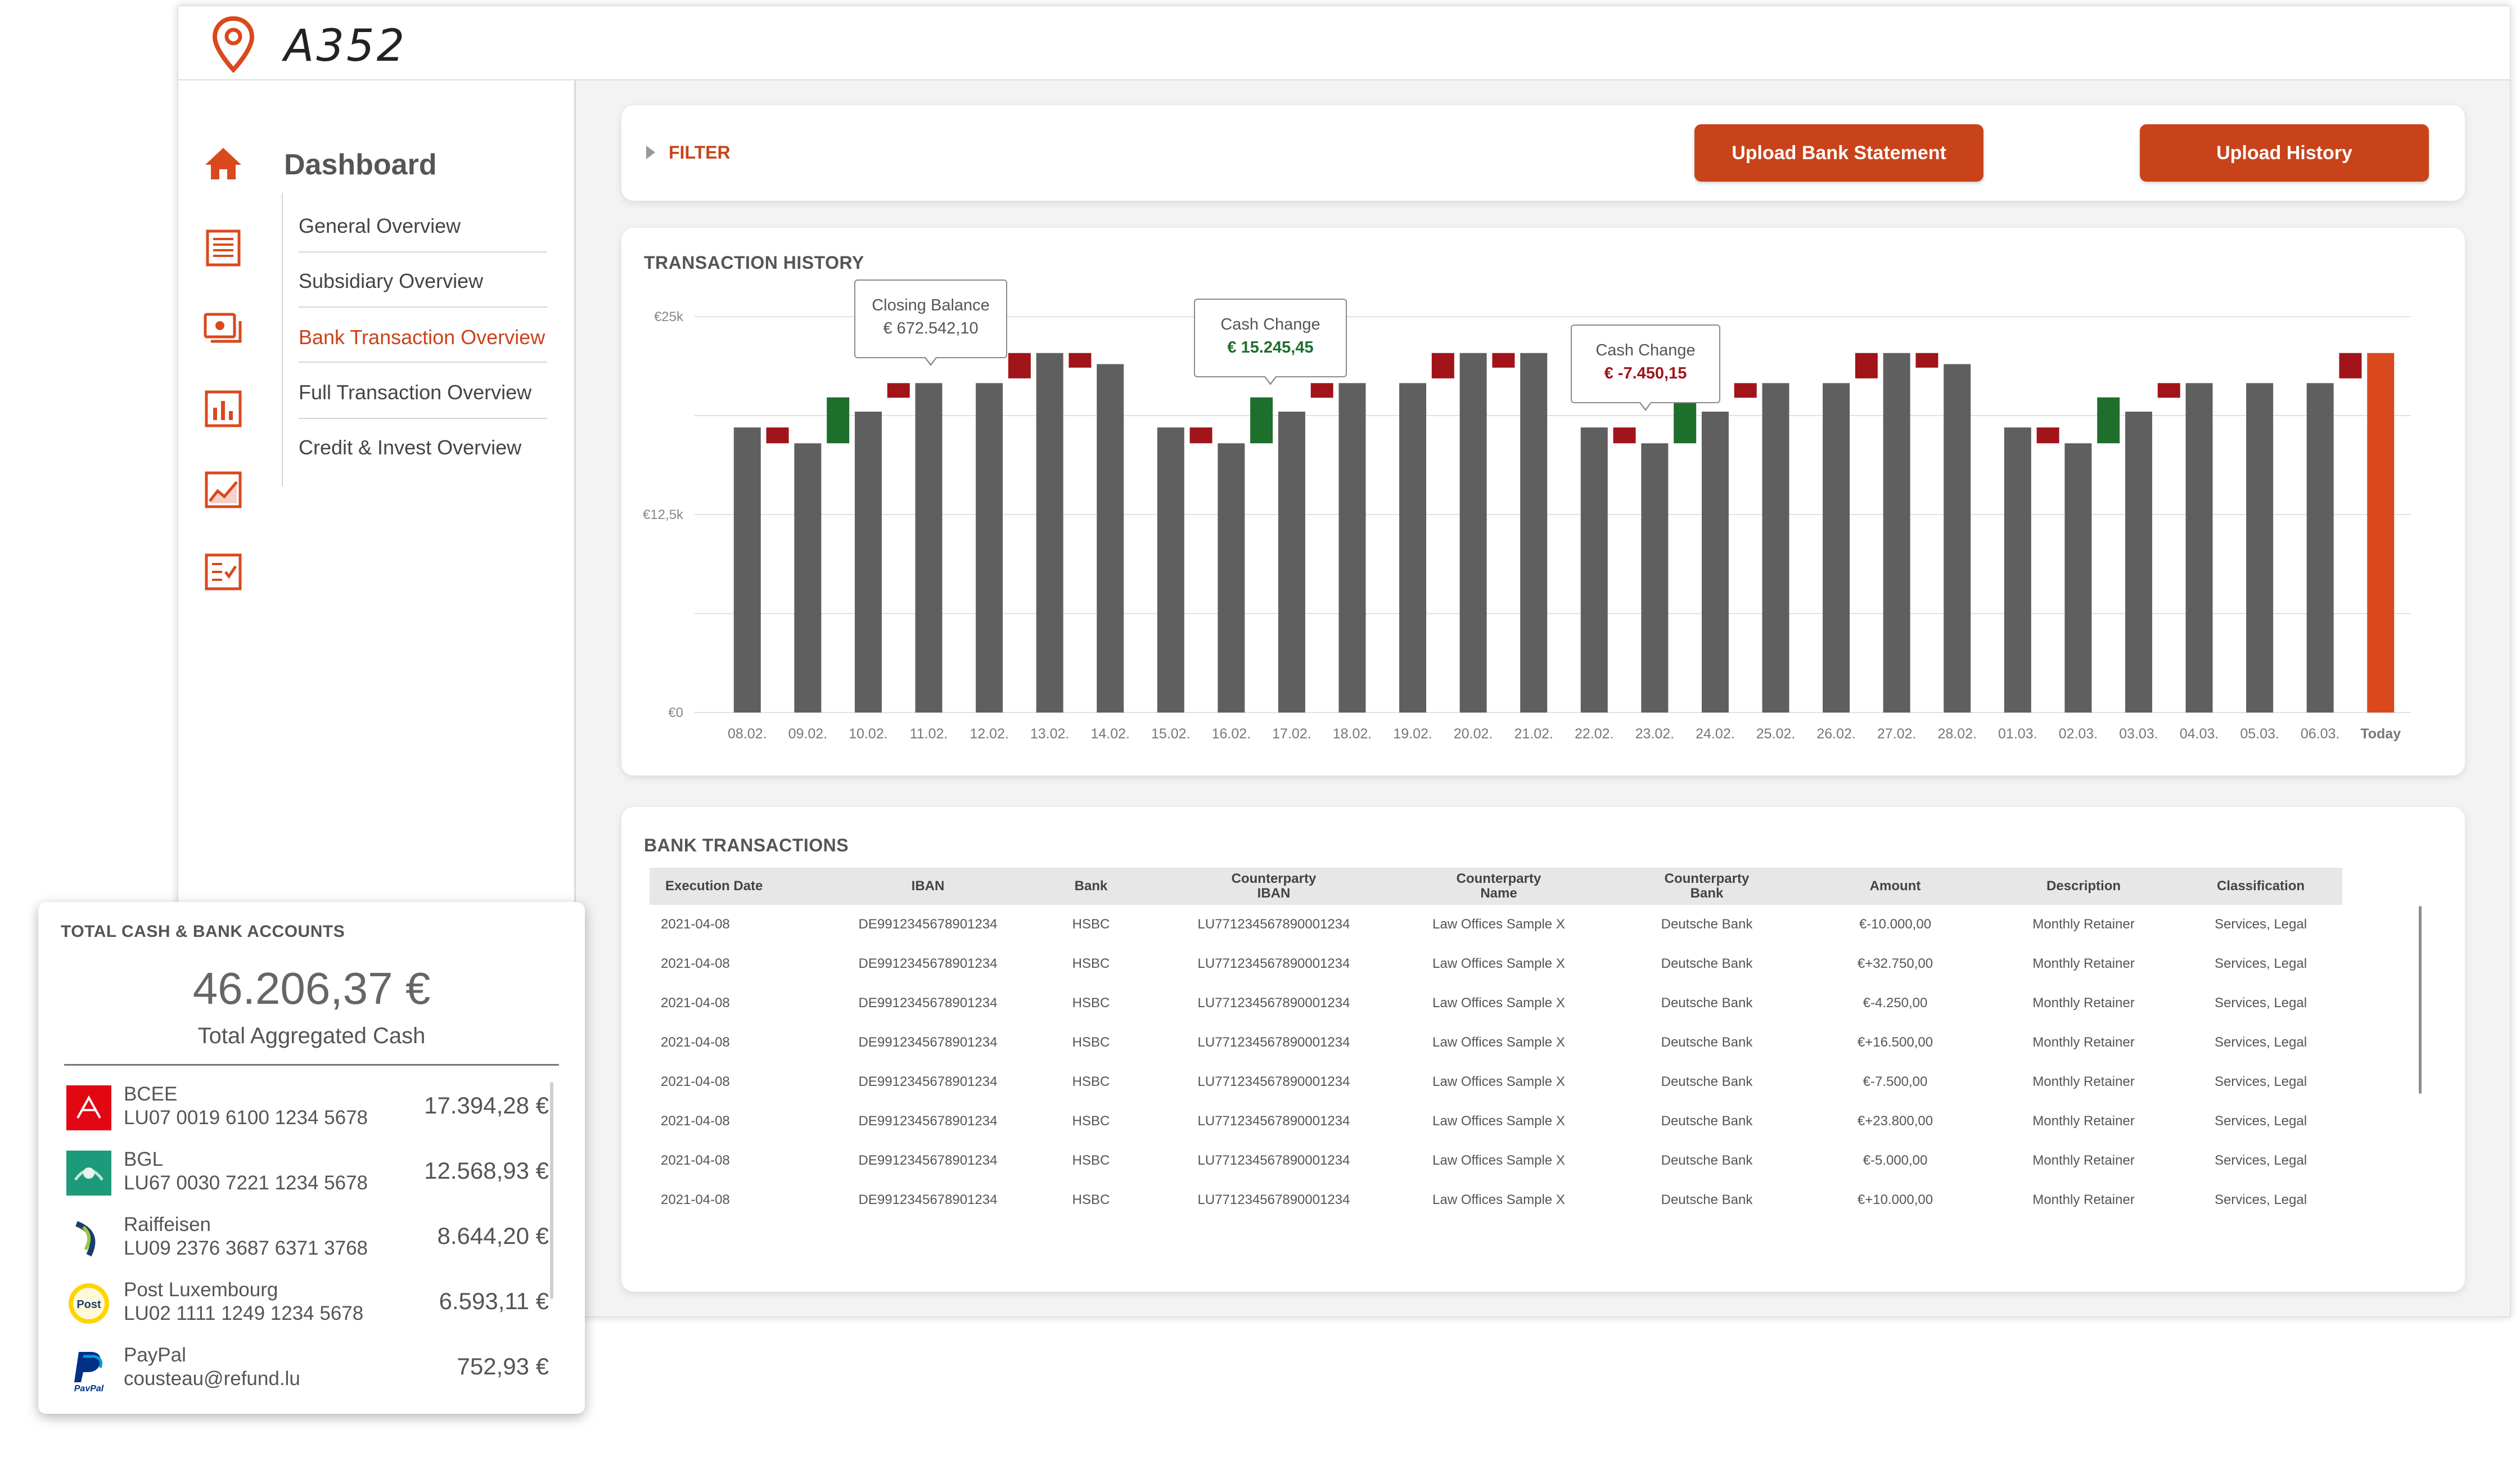 The height and width of the screenshot is (1470, 2520). Describe the element at coordinates (551, 1190) in the screenshot. I see `account-list-scrollbar` at that location.